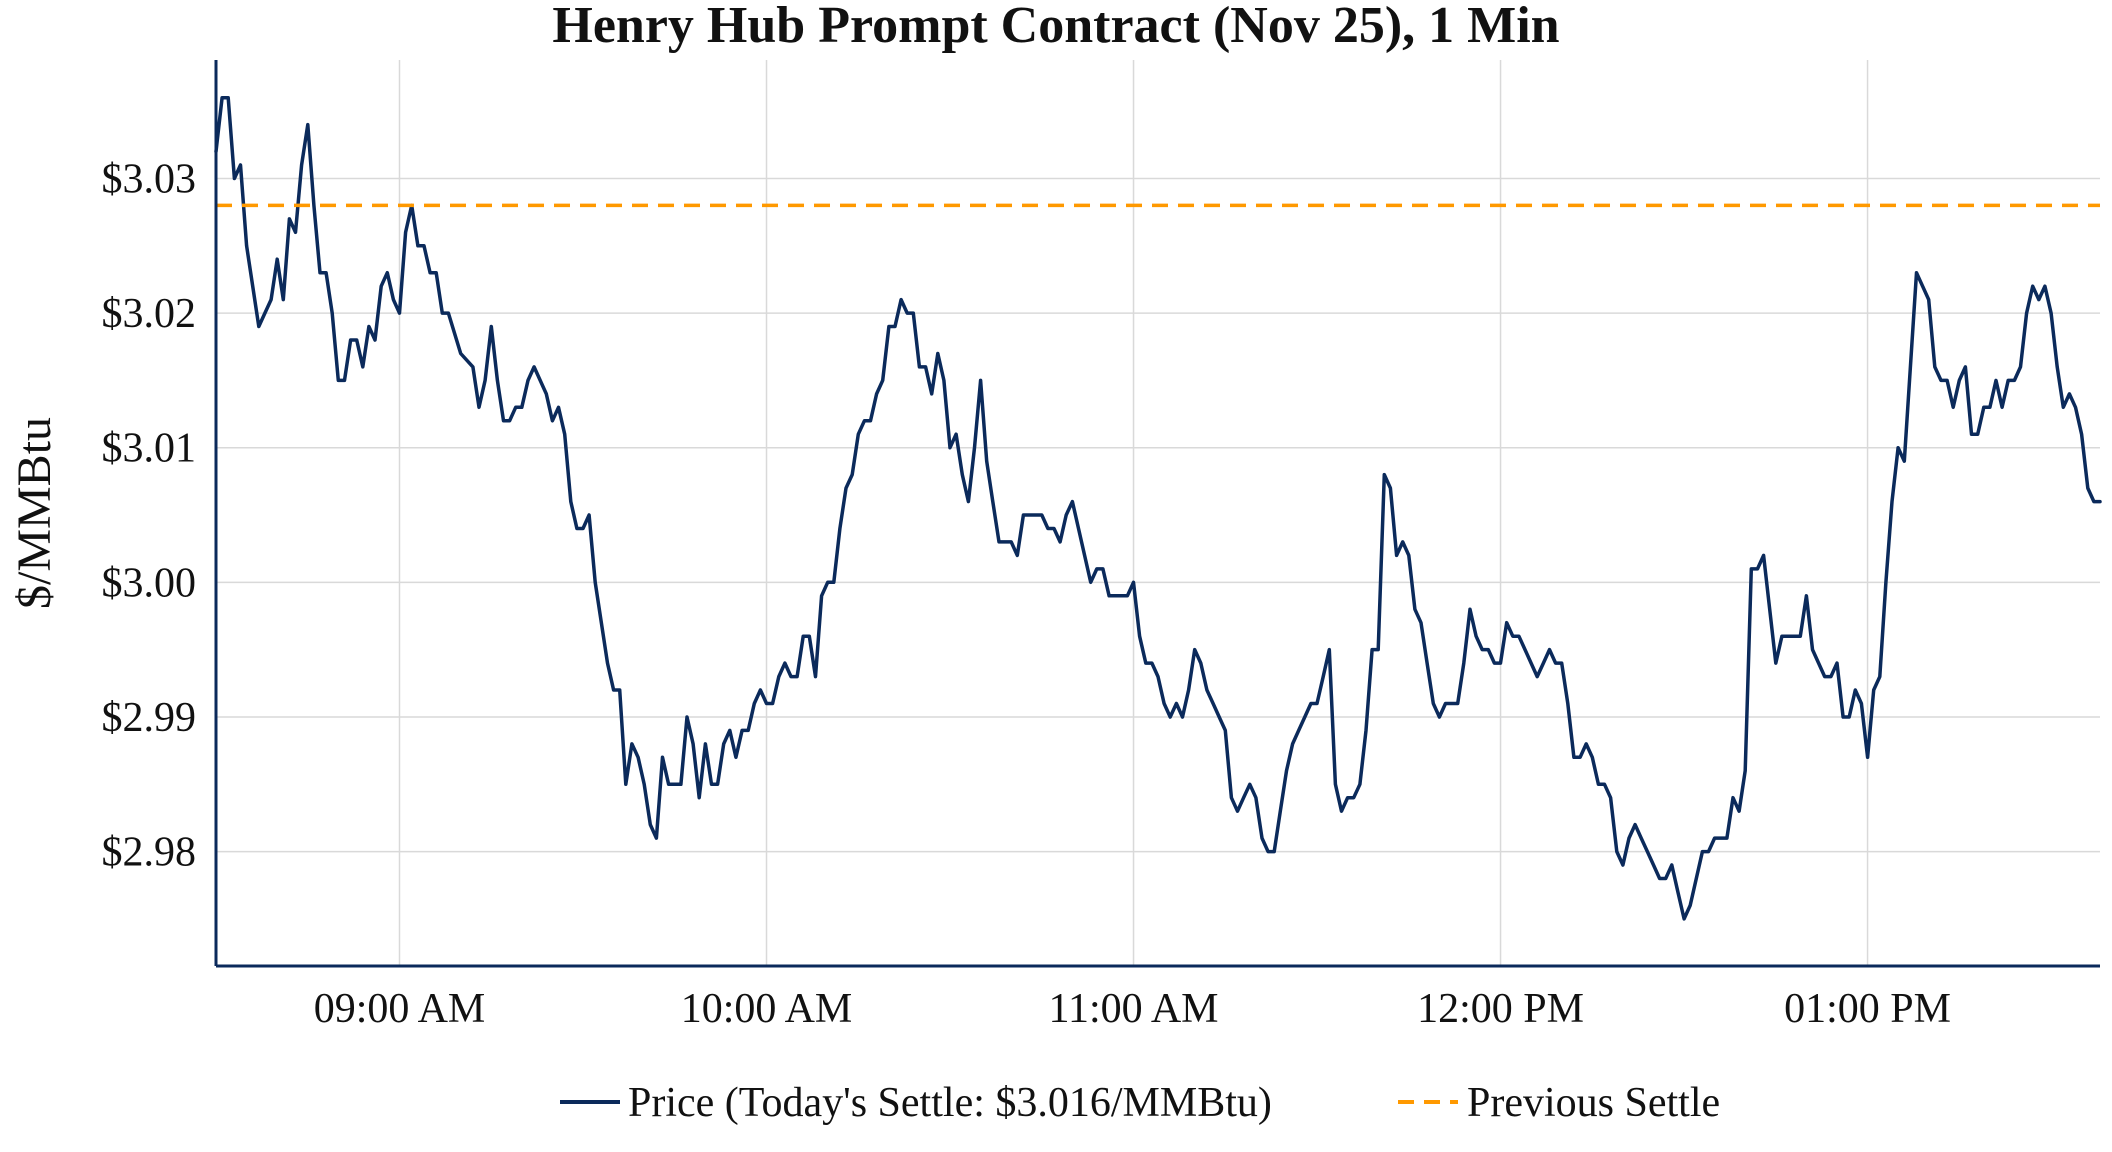 This screenshot has height=1152, width=2112. What do you see at coordinates (149, 583) in the screenshot?
I see `y-tick-label: $3.00` at bounding box center [149, 583].